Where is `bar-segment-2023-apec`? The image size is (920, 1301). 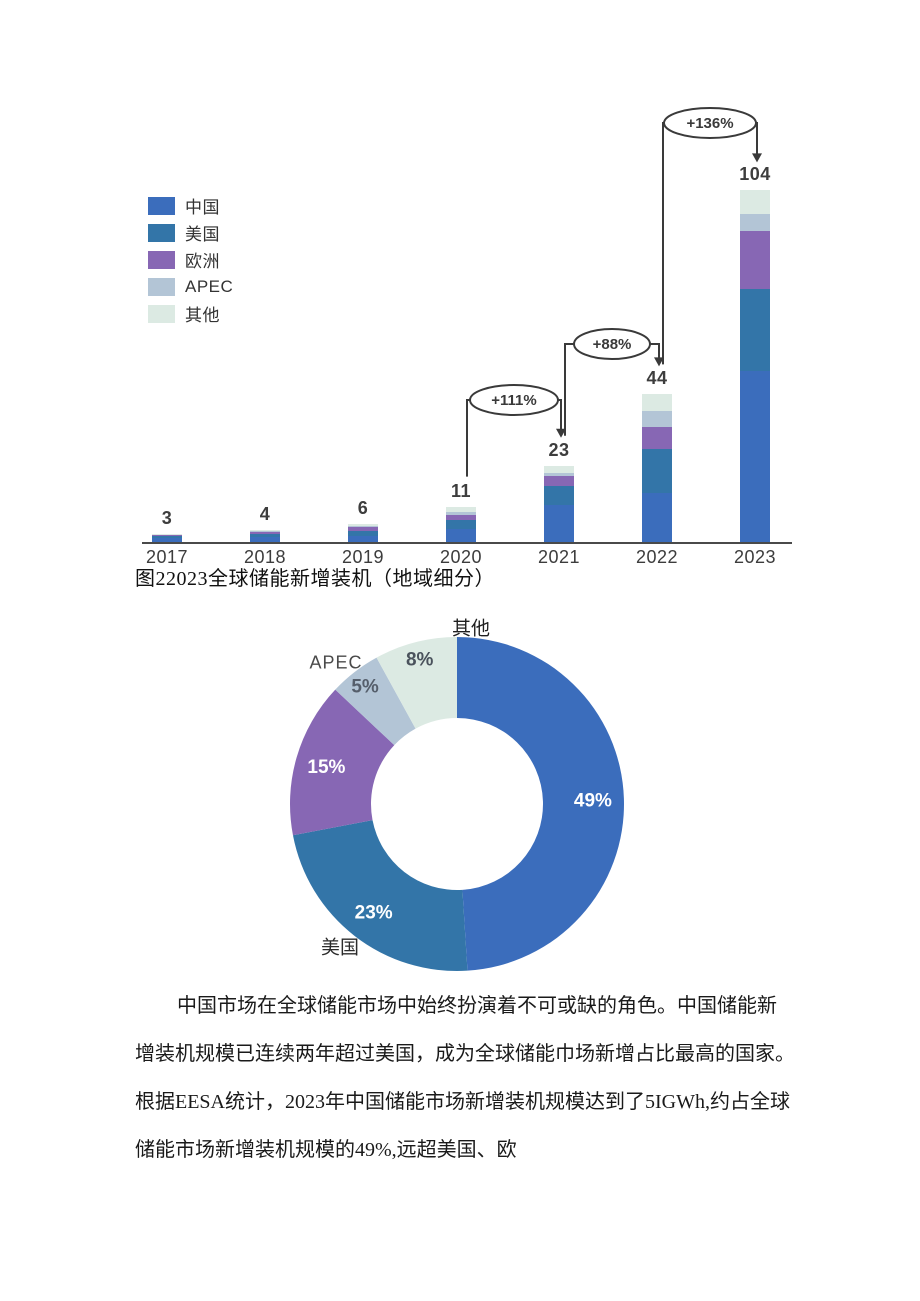
bar-segment-2023-apec is located at coordinates (755, 223).